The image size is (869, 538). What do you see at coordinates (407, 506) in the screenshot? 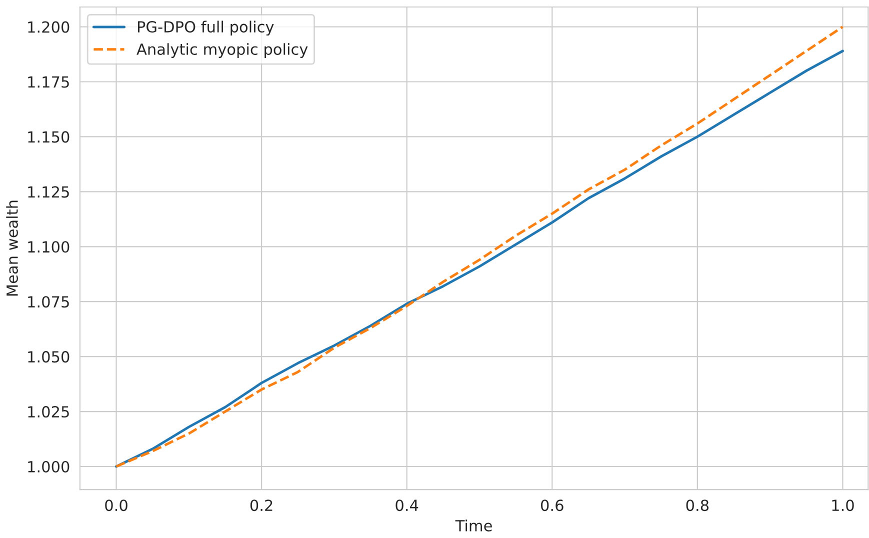
I see `x-tick-label: 0.4` at bounding box center [407, 506].